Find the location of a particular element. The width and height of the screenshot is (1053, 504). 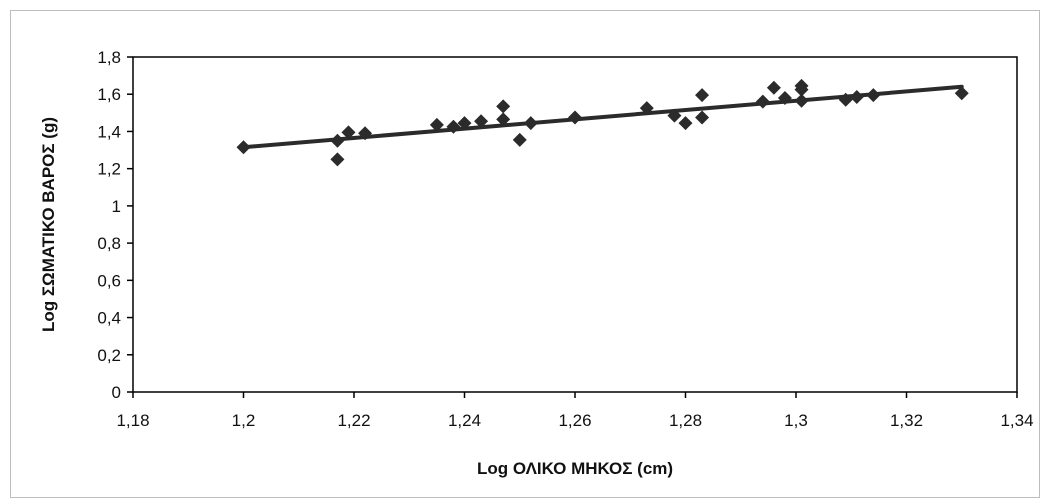

y-tick-label: 1,4 is located at coordinates (109, 131).